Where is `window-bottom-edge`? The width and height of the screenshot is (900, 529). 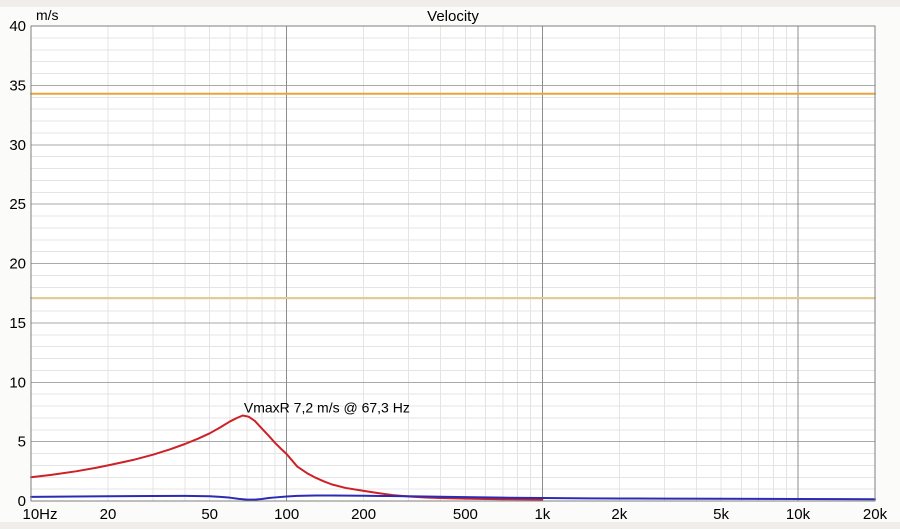
window-bottom-edge is located at coordinates (450, 525).